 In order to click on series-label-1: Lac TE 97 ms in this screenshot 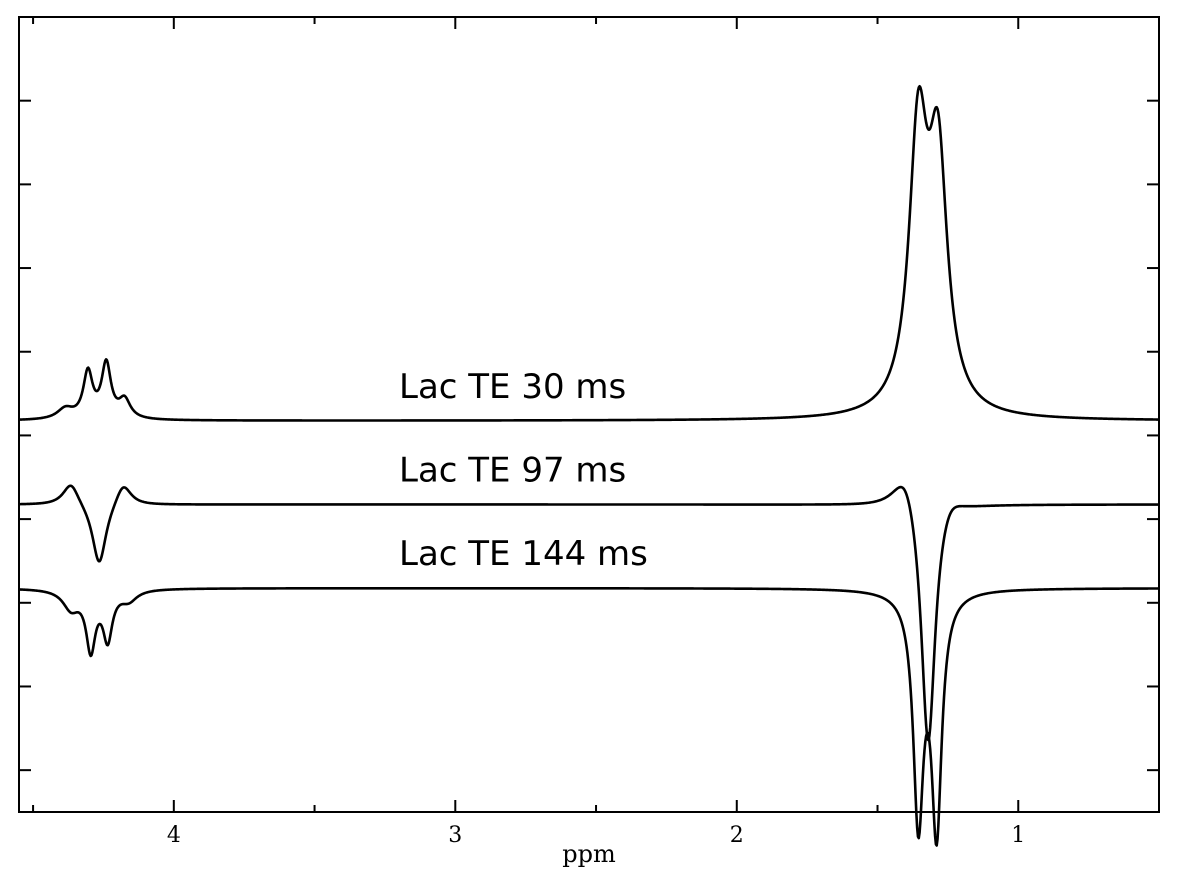, I will do `click(512, 470)`.